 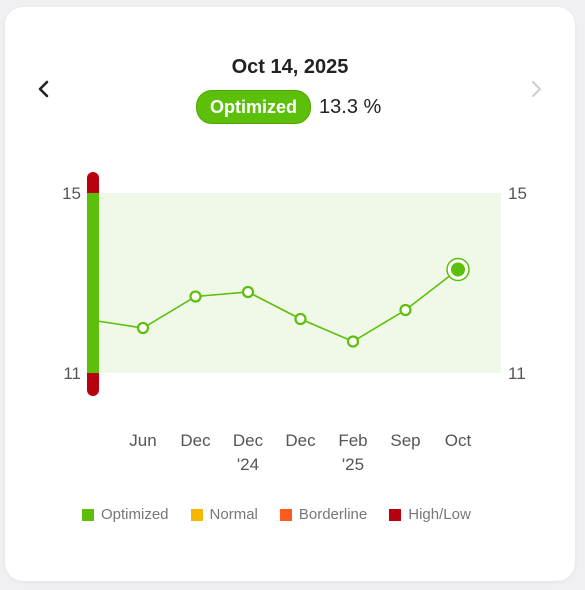 I want to click on y-tick-label-left: 15, so click(x=71, y=193).